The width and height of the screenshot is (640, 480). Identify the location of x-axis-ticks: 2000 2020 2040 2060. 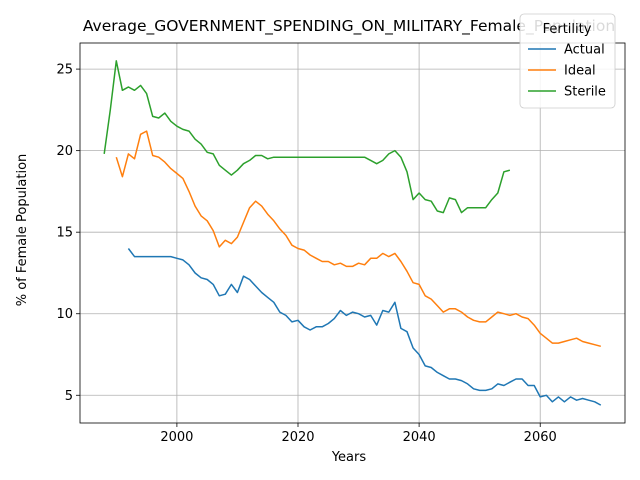
(358, 434).